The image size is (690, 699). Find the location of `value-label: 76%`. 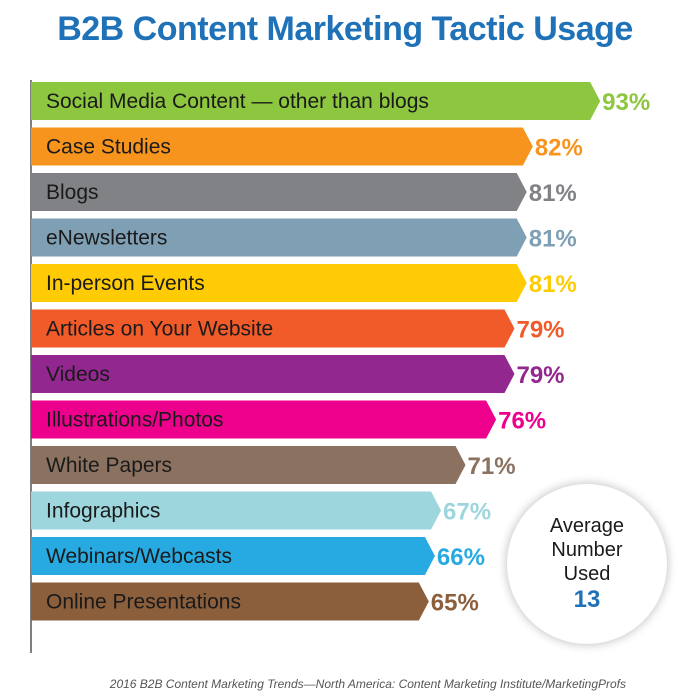

value-label: 76% is located at coordinates (522, 421).